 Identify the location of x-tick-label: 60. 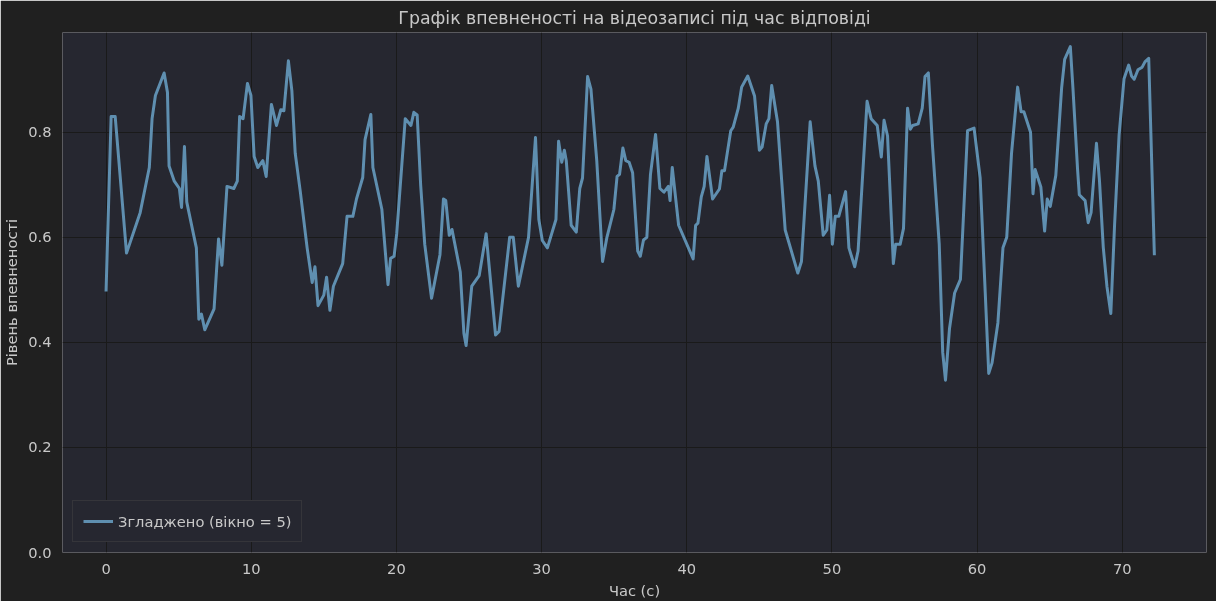
(977, 568).